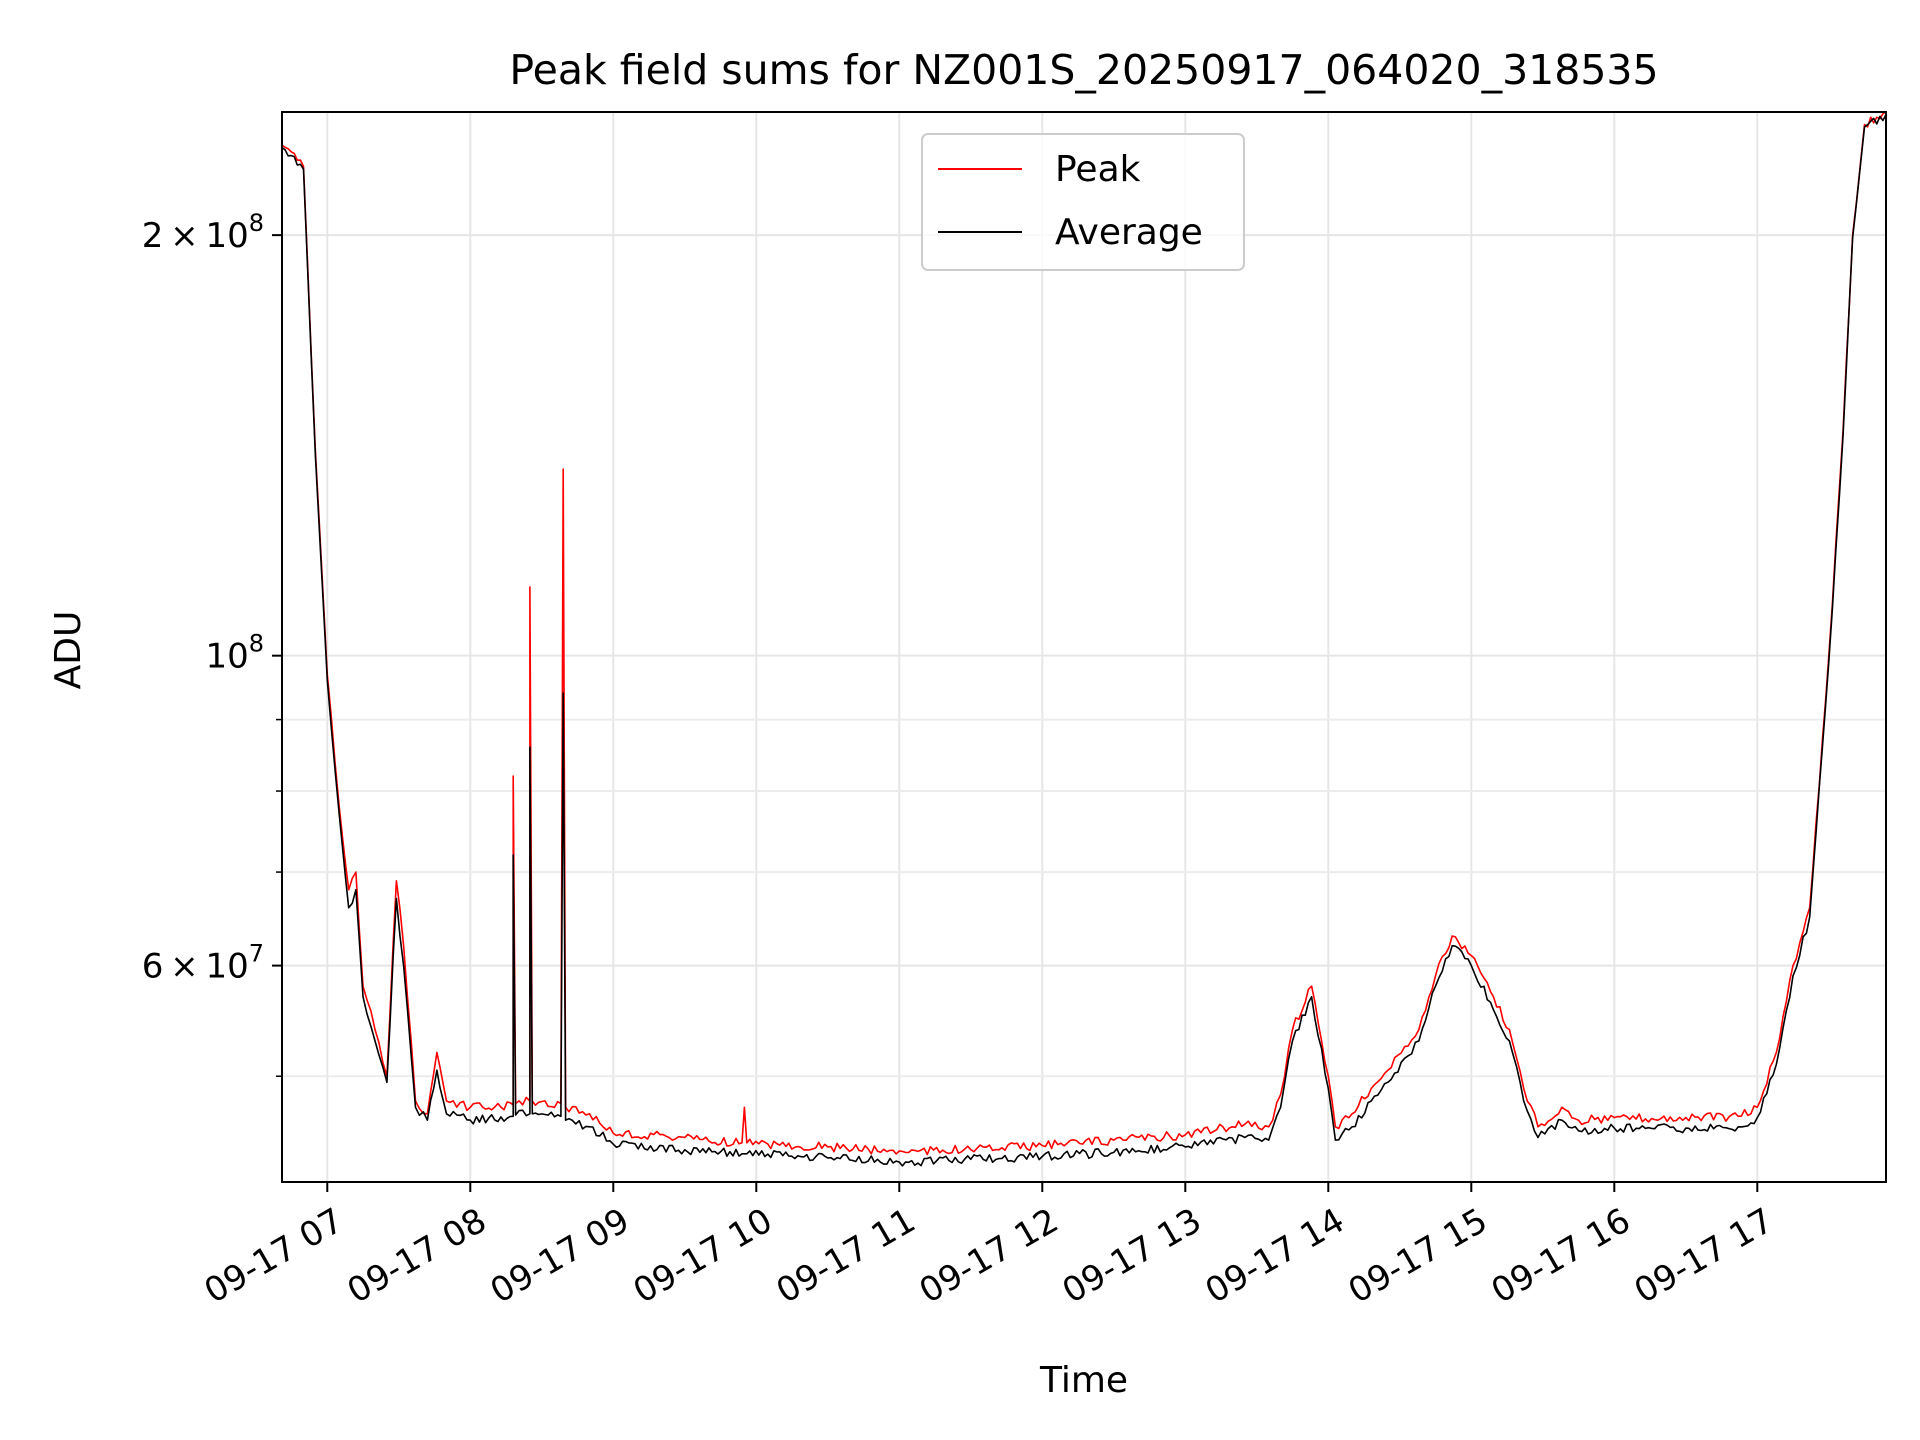  Describe the element at coordinates (1129, 232) in the screenshot. I see `legend-label-average: Average` at that location.